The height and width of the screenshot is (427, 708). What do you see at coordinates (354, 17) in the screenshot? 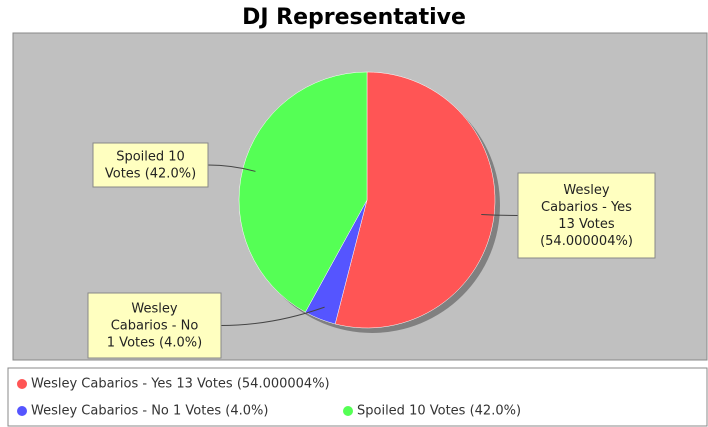
I see `chart-title: DJ Representative` at bounding box center [354, 17].